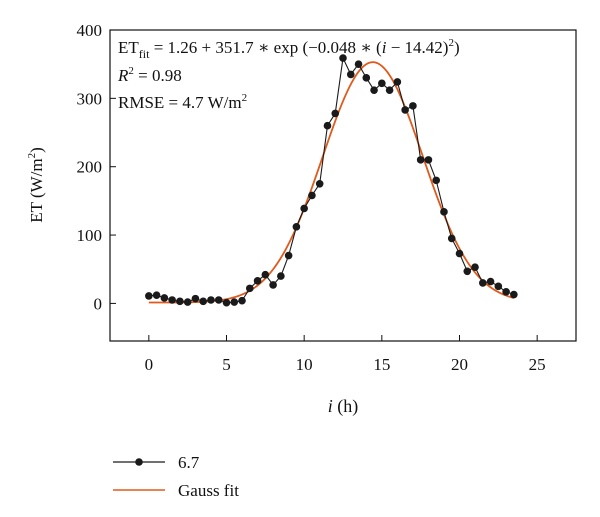  I want to click on x-tick-label: 25, so click(537, 364).